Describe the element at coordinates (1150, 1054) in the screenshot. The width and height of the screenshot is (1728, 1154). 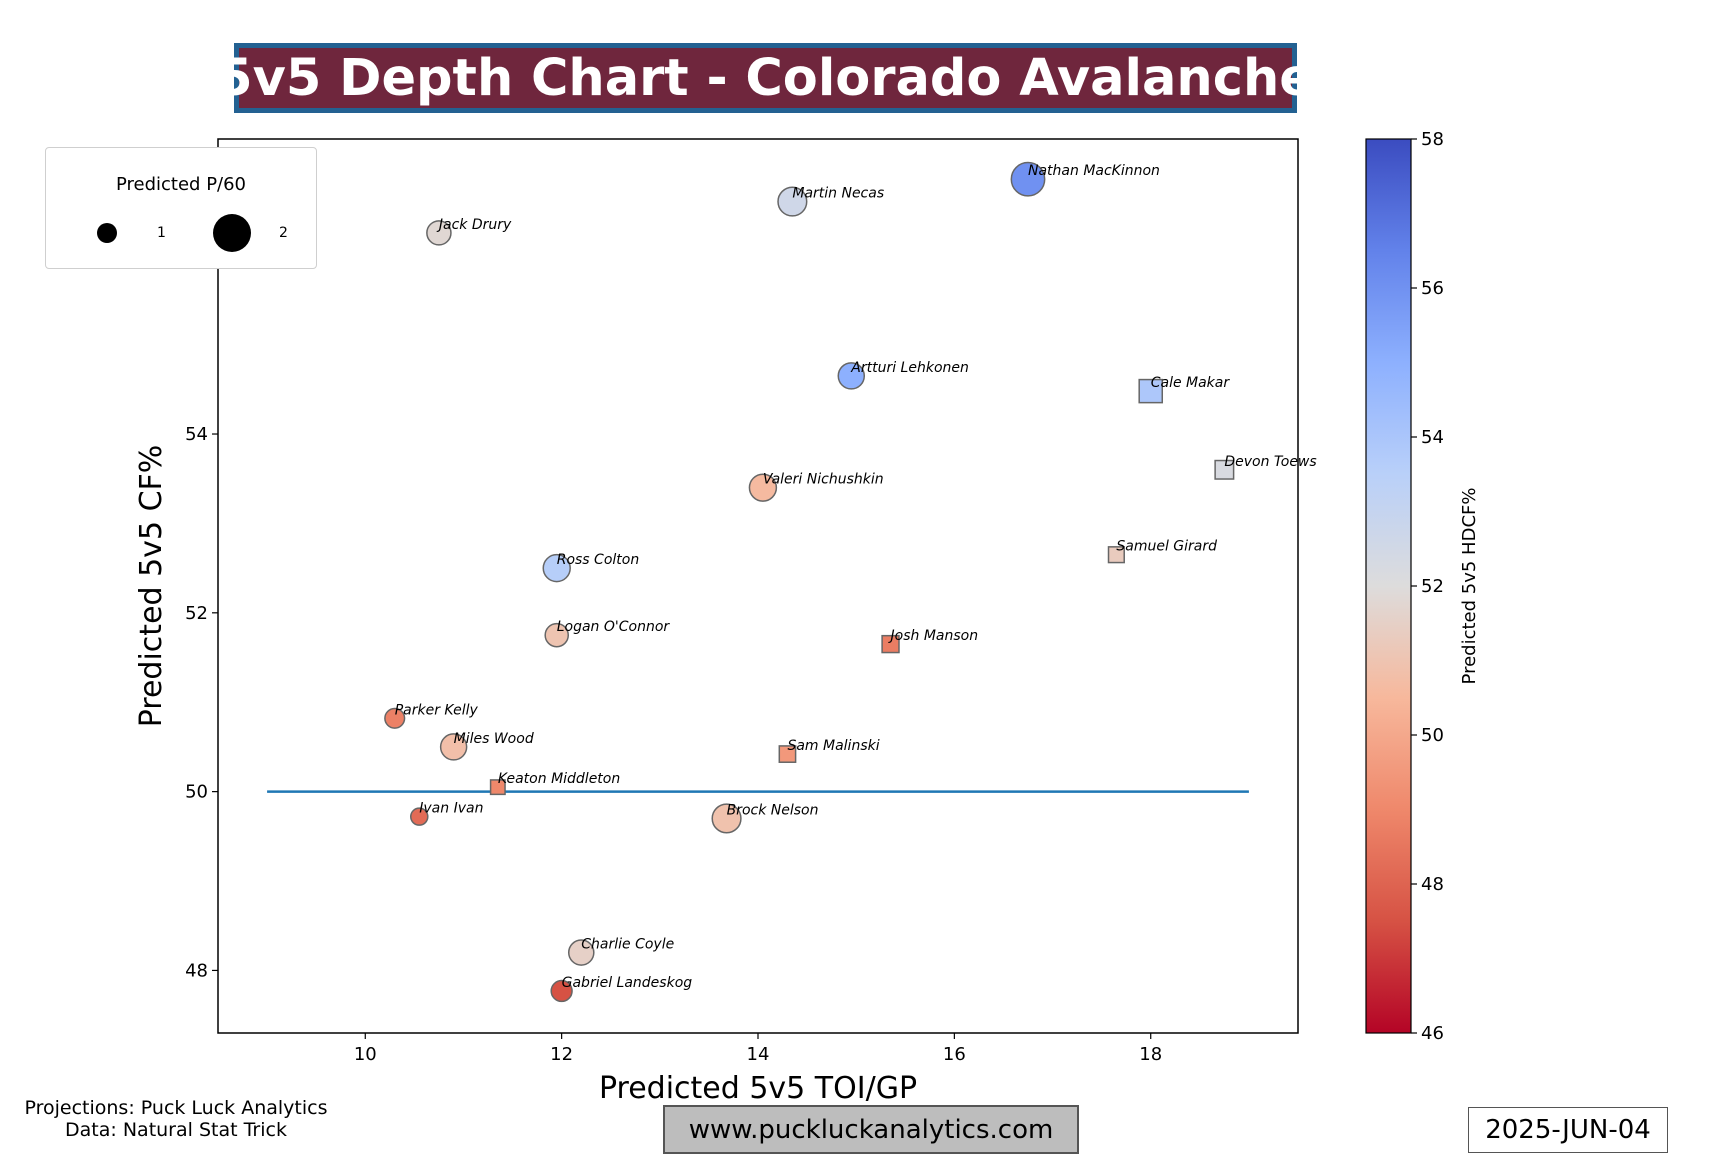
I see `x-tick-label: 18` at that location.